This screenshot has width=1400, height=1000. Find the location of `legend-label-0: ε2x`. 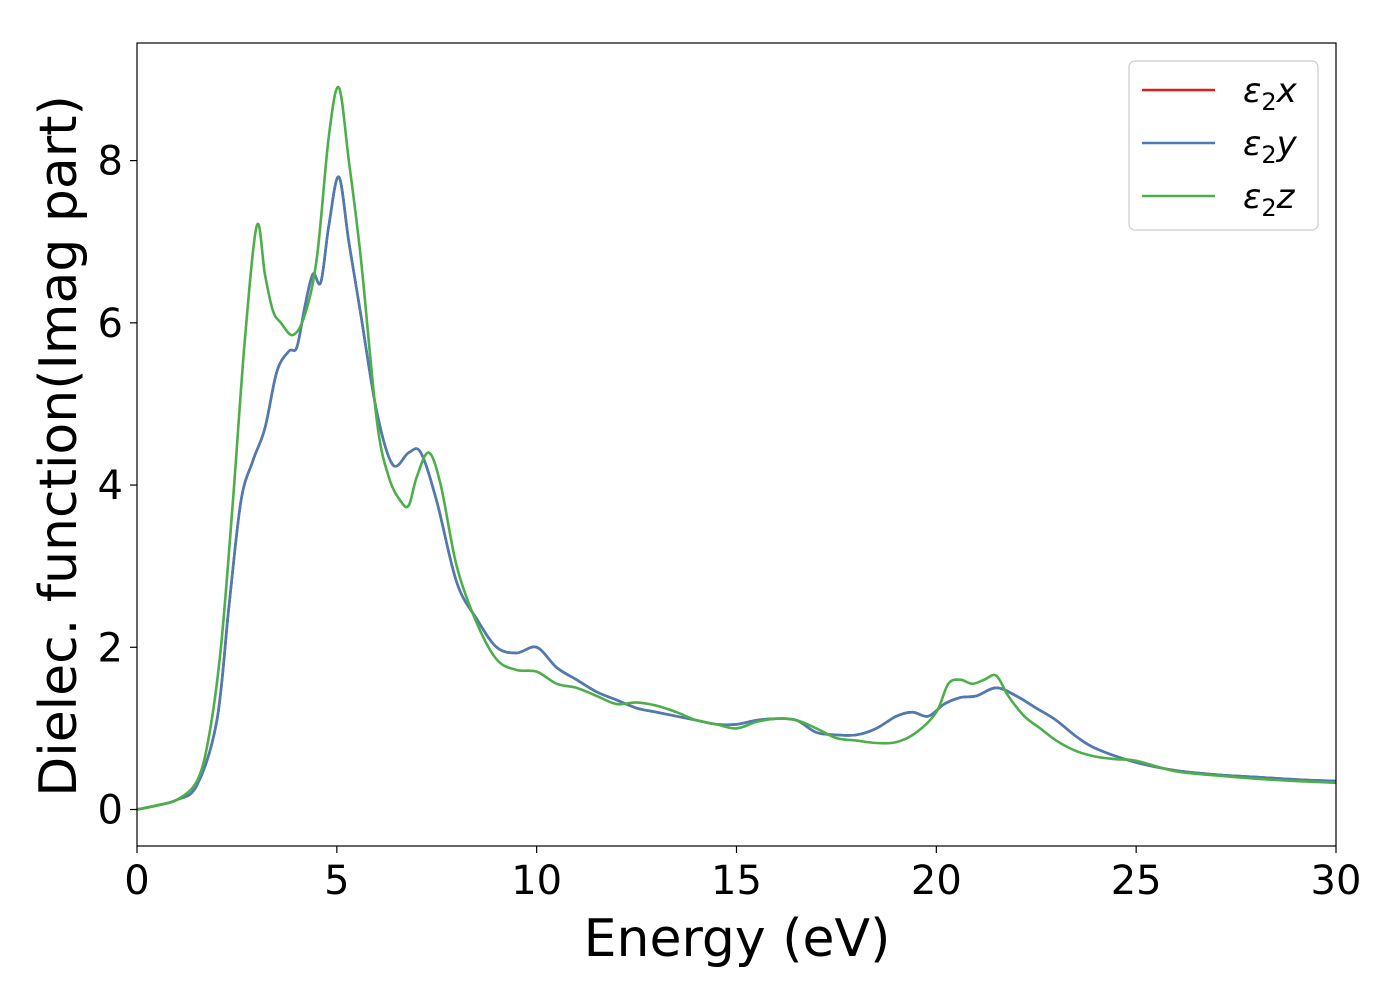

legend-label-0: ε2x is located at coordinates (1270, 93).